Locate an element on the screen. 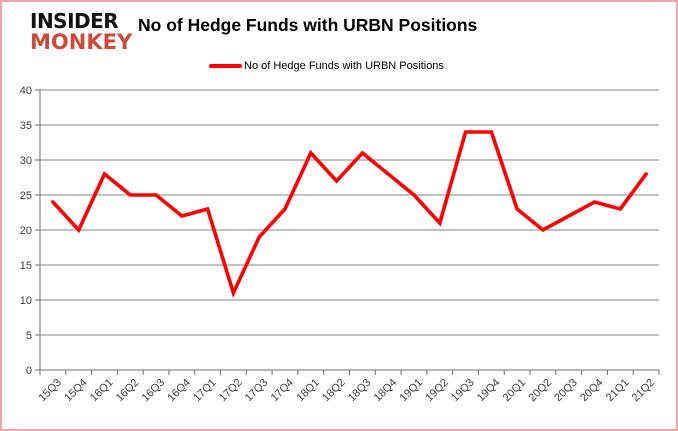 Image resolution: width=678 pixels, height=431 pixels. x-tick-label: 15Q4 is located at coordinates (76, 391).